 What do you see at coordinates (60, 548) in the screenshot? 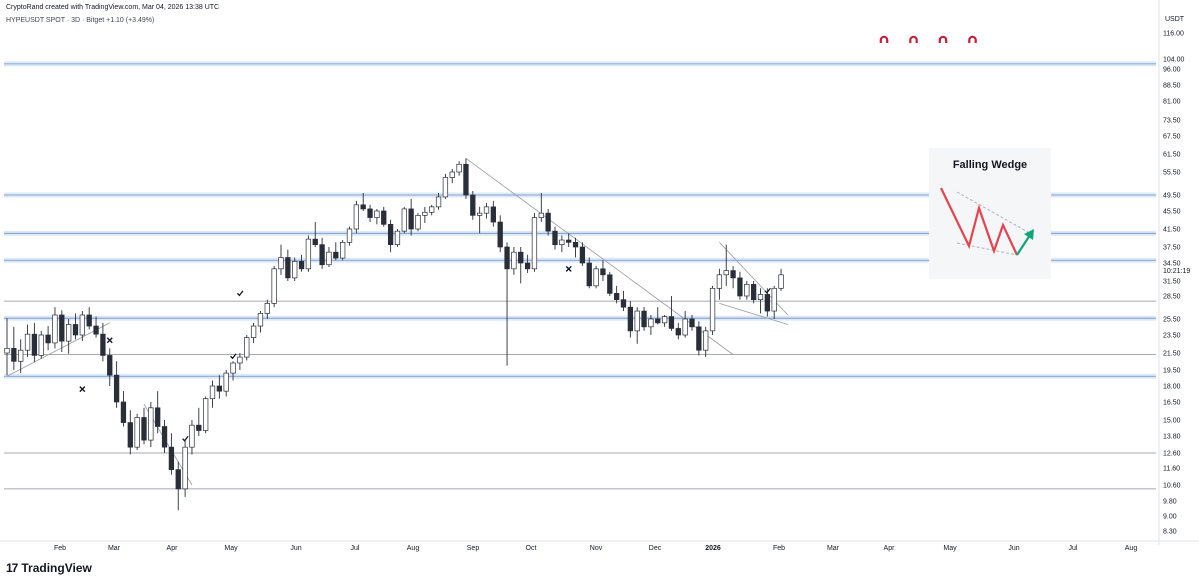
I see `x-tick-label: Feb` at bounding box center [60, 548].